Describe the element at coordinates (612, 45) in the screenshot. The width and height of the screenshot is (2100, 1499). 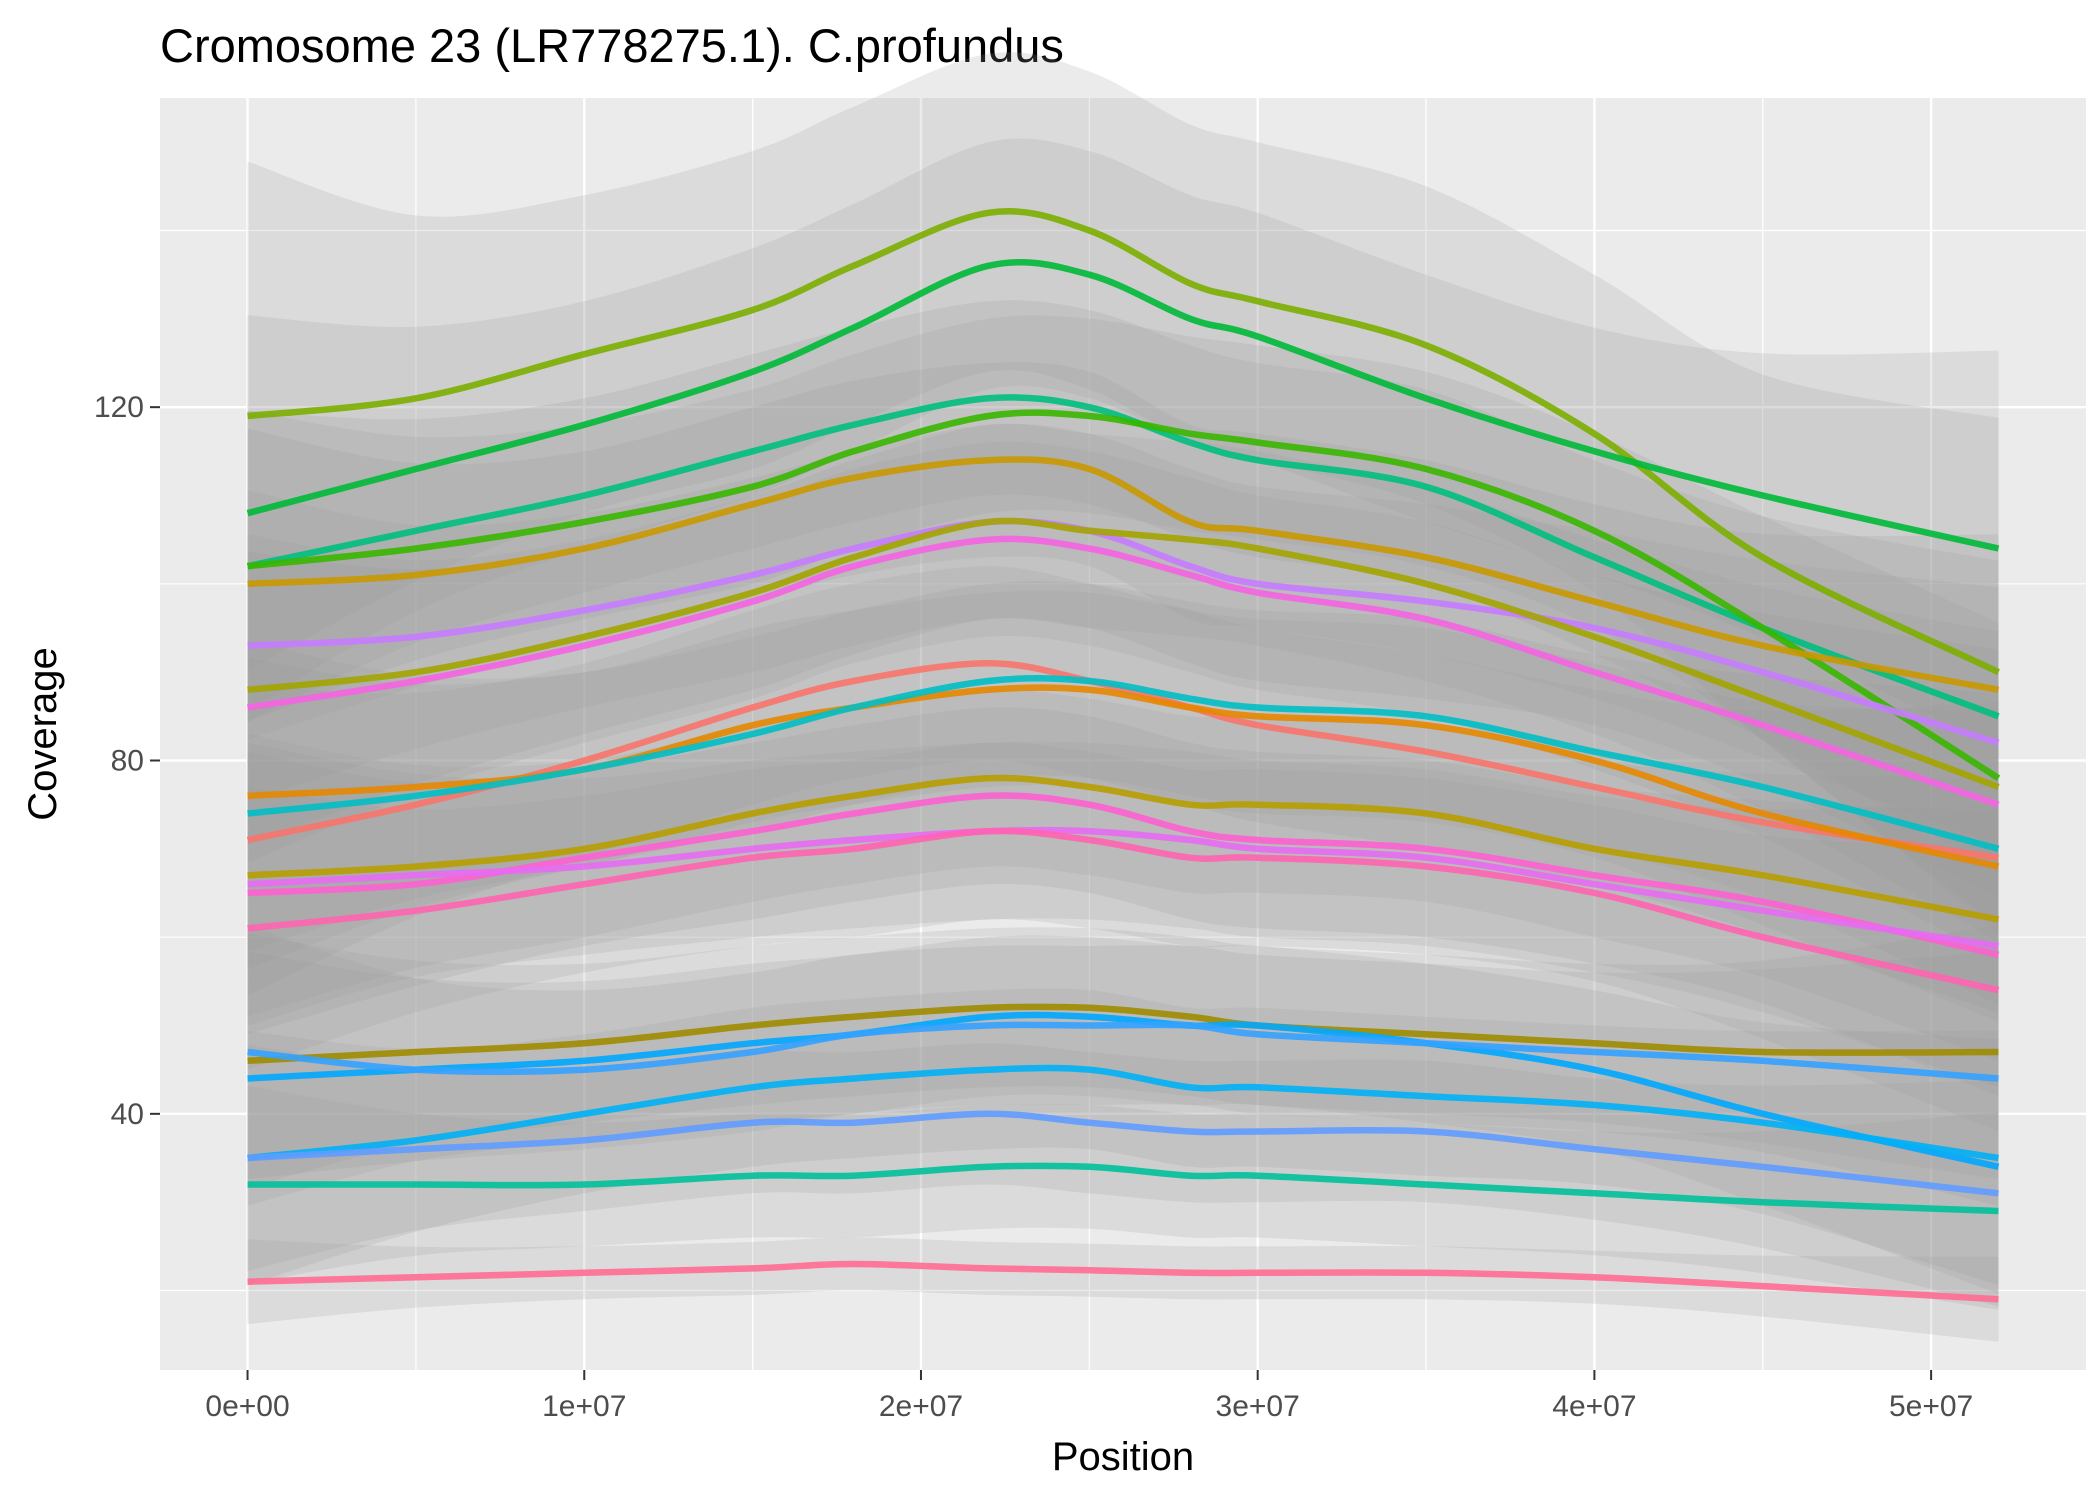
I see `chart-title: Cromosome 23 (LR778275.1). C.profundus` at that location.